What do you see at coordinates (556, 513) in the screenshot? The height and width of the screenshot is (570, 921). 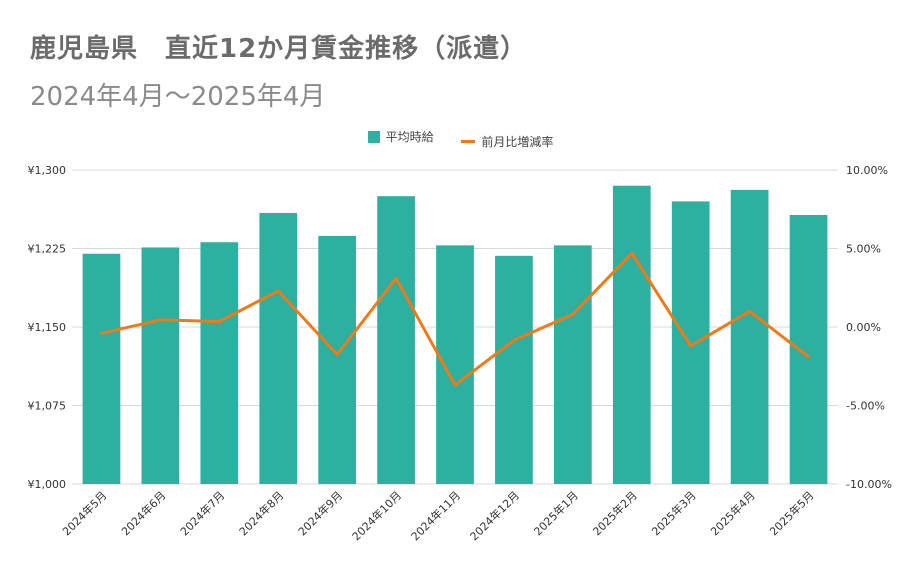 I see `x-tick-label: 2025年1月` at bounding box center [556, 513].